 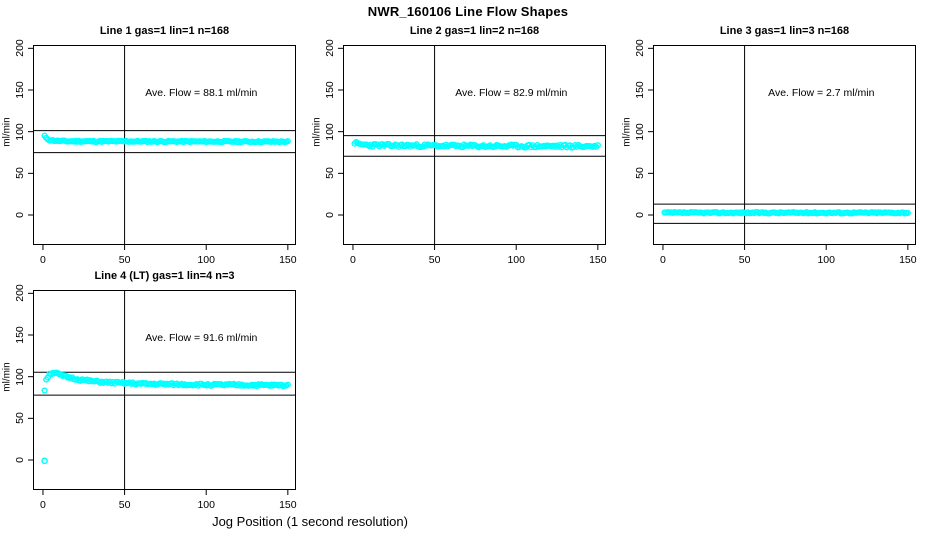 I want to click on ave-flow-annotation: Ave. Flow = 91.6 ml/min, so click(x=201, y=338).